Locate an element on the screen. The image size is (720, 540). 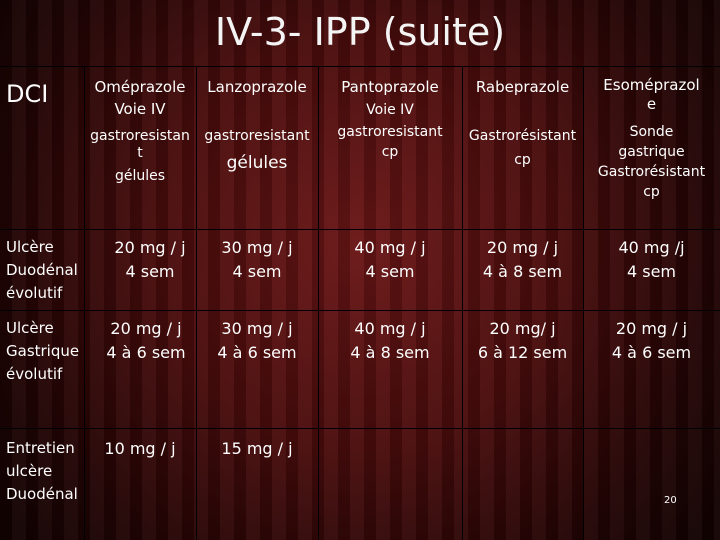
dci-label: DCI is located at coordinates (27, 94).